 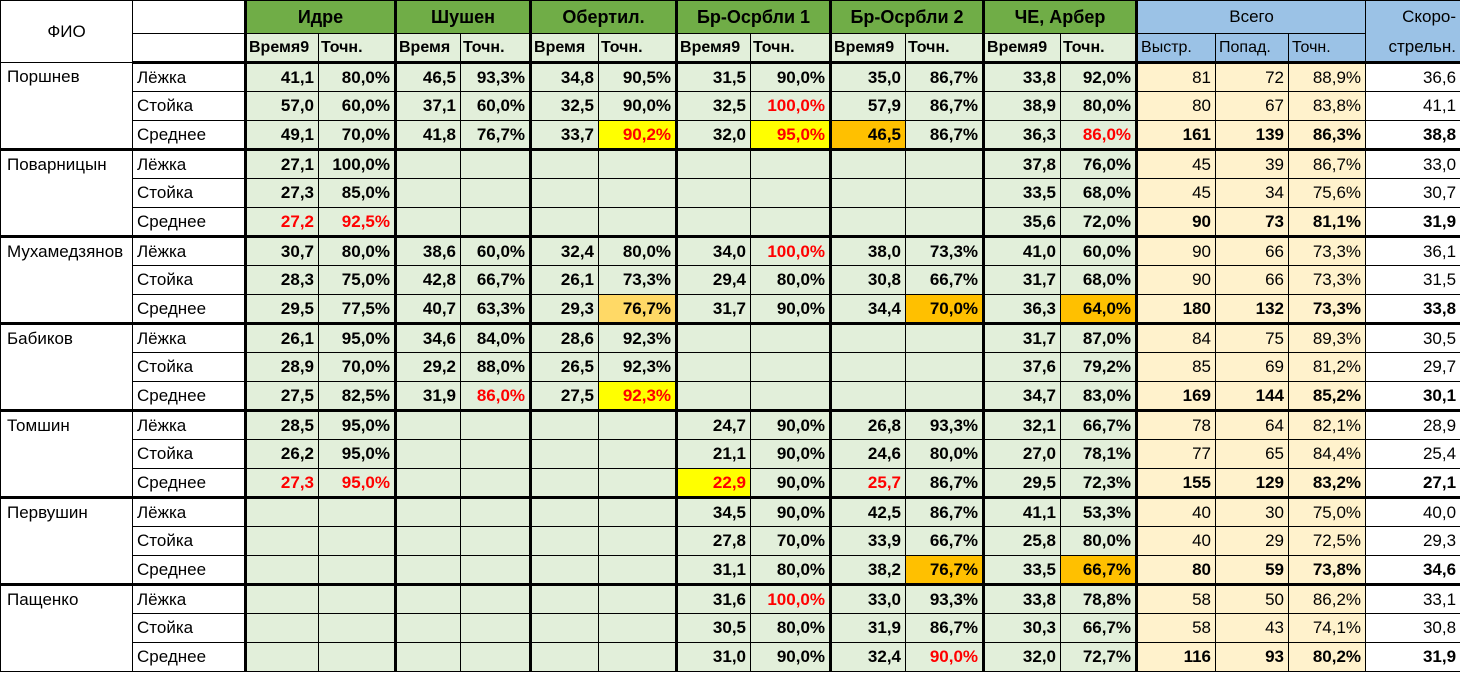 I want to click on cell-time: 27,8, so click(x=713, y=541).